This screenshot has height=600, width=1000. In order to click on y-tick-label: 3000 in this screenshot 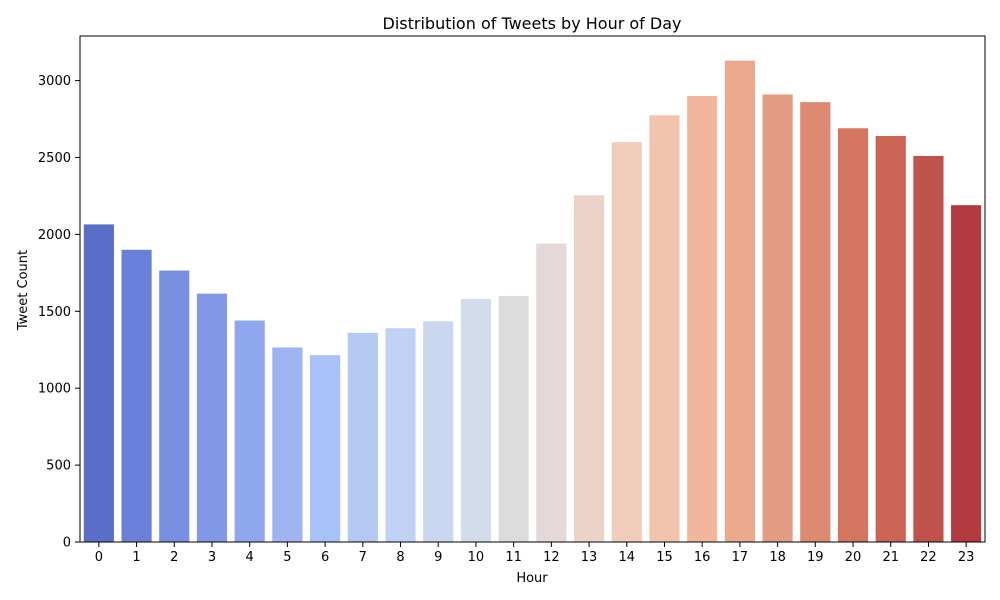, I will do `click(54, 81)`.